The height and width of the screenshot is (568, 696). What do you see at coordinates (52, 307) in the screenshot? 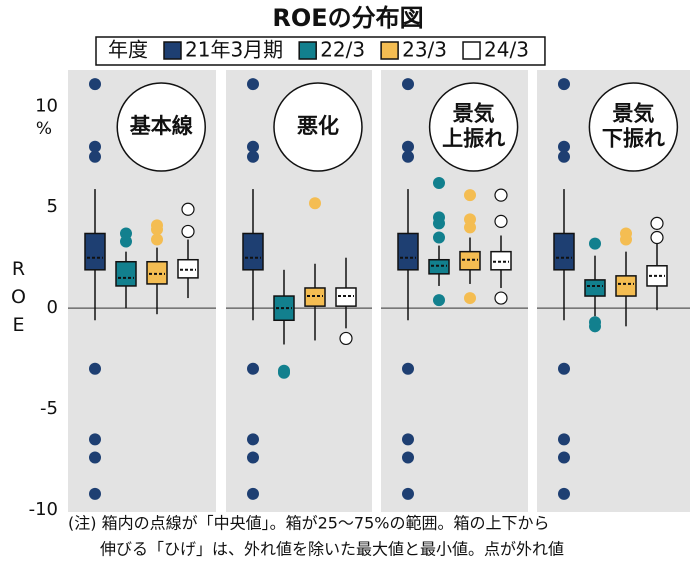
I see `y-tick-label: 0` at bounding box center [52, 307].